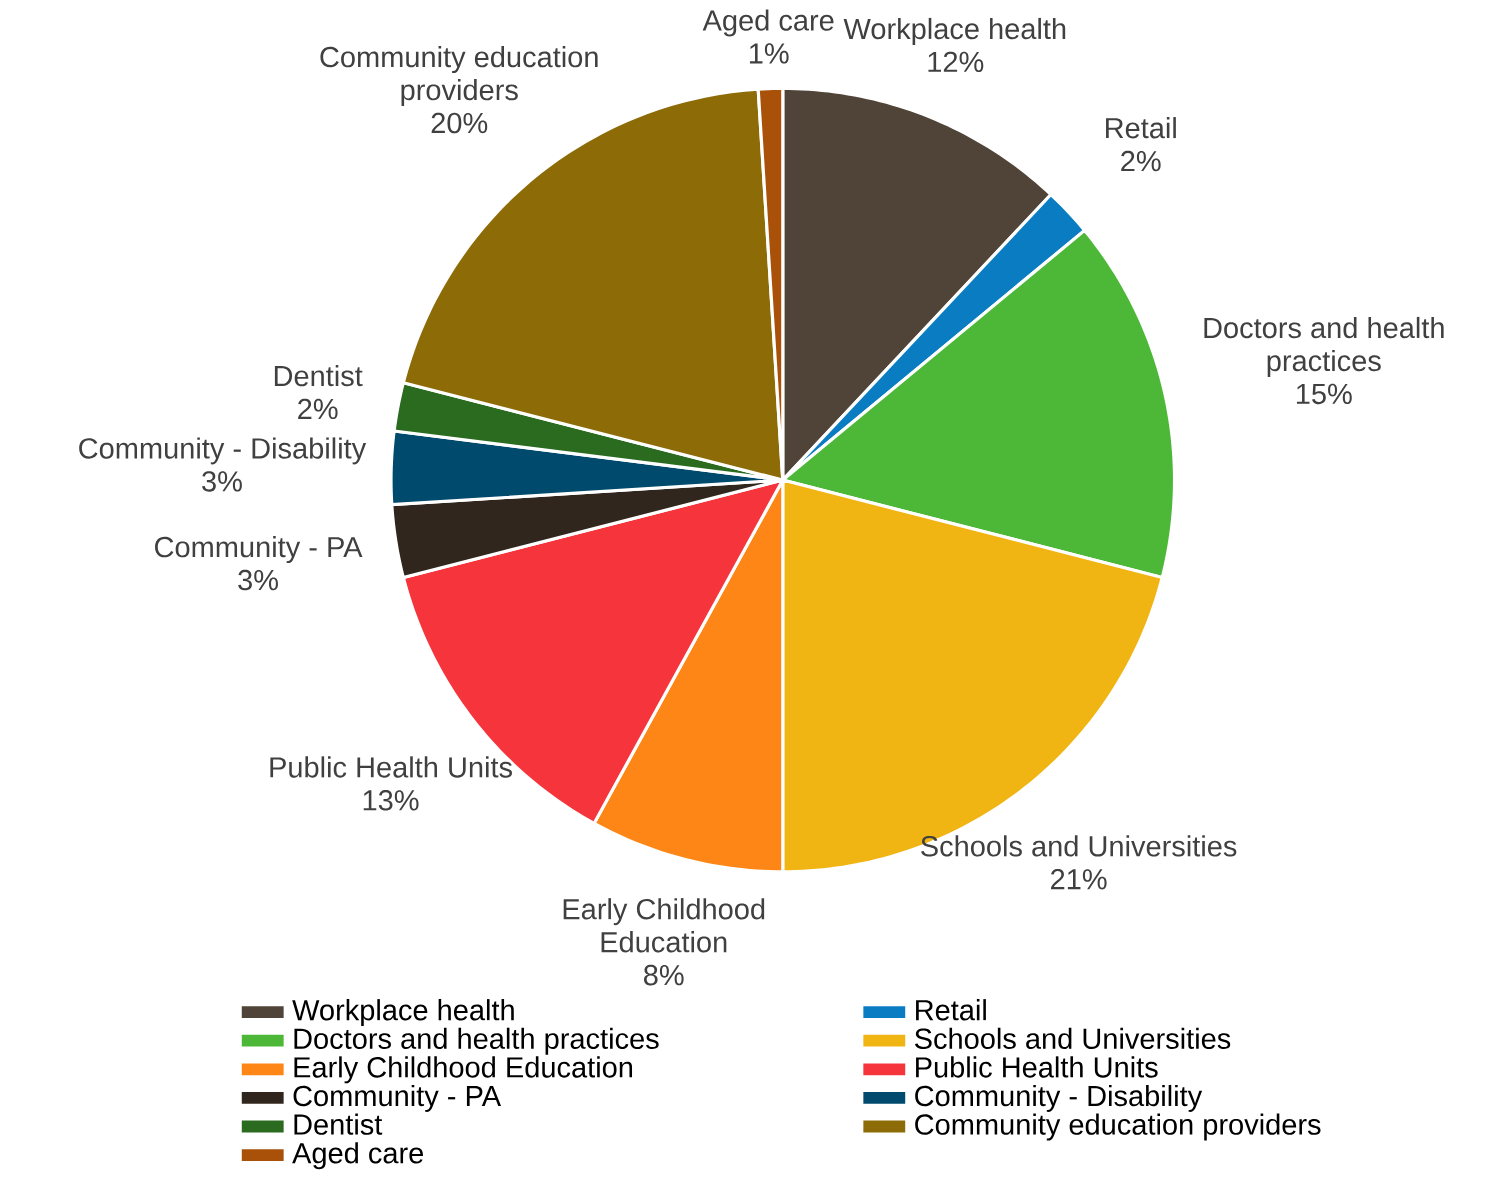 This screenshot has height=1187, width=1501. I want to click on data-label: 13%, so click(391, 800).